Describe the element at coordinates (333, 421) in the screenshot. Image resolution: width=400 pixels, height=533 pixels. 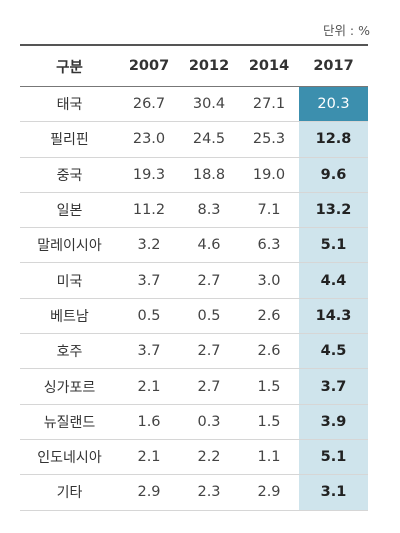
I see `cell-2017: 3.9` at that location.